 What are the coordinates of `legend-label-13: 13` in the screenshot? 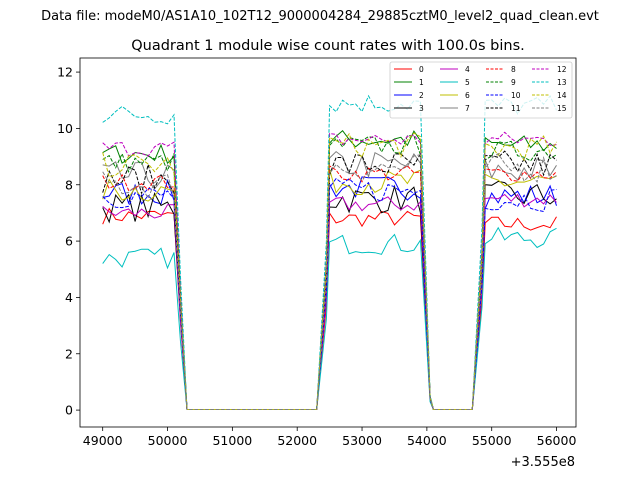 It's located at (562, 82).